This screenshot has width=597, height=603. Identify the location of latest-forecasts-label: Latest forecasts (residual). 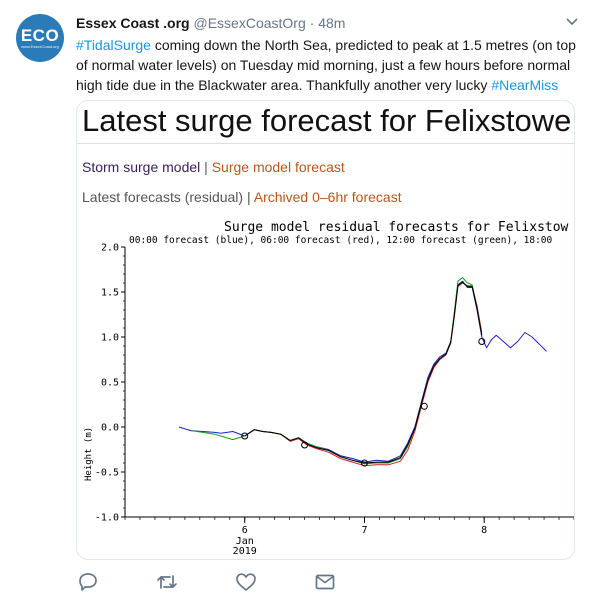
(163, 197).